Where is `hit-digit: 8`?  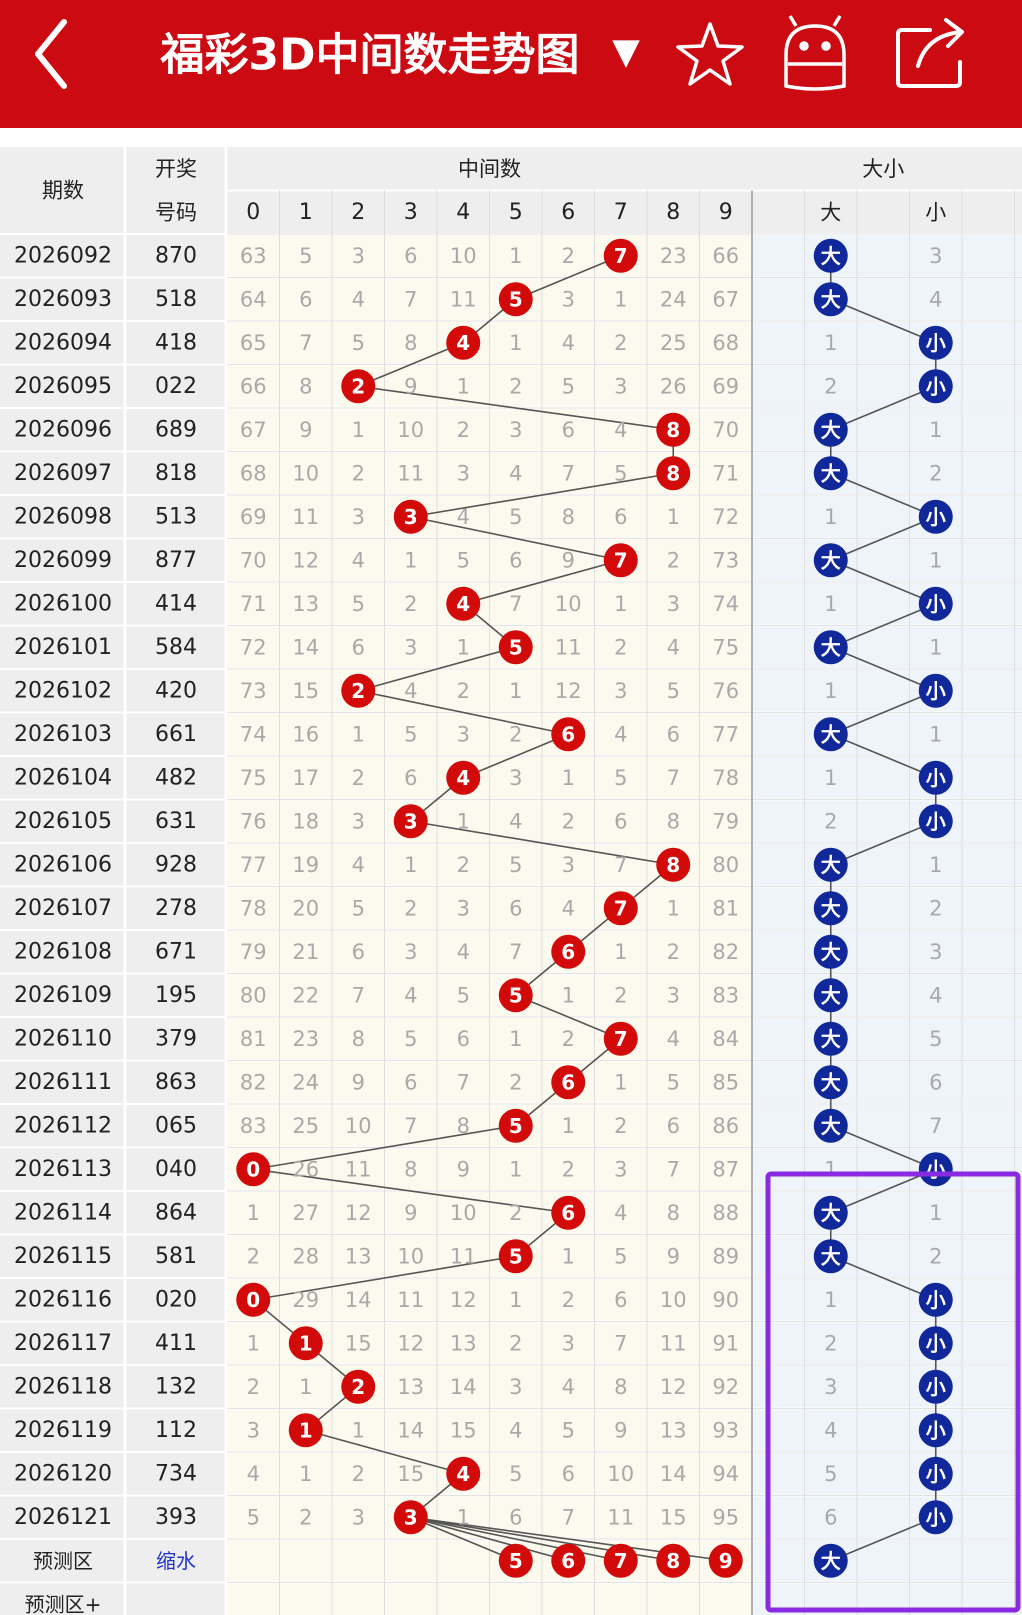
hit-digit: 8 is located at coordinates (673, 865).